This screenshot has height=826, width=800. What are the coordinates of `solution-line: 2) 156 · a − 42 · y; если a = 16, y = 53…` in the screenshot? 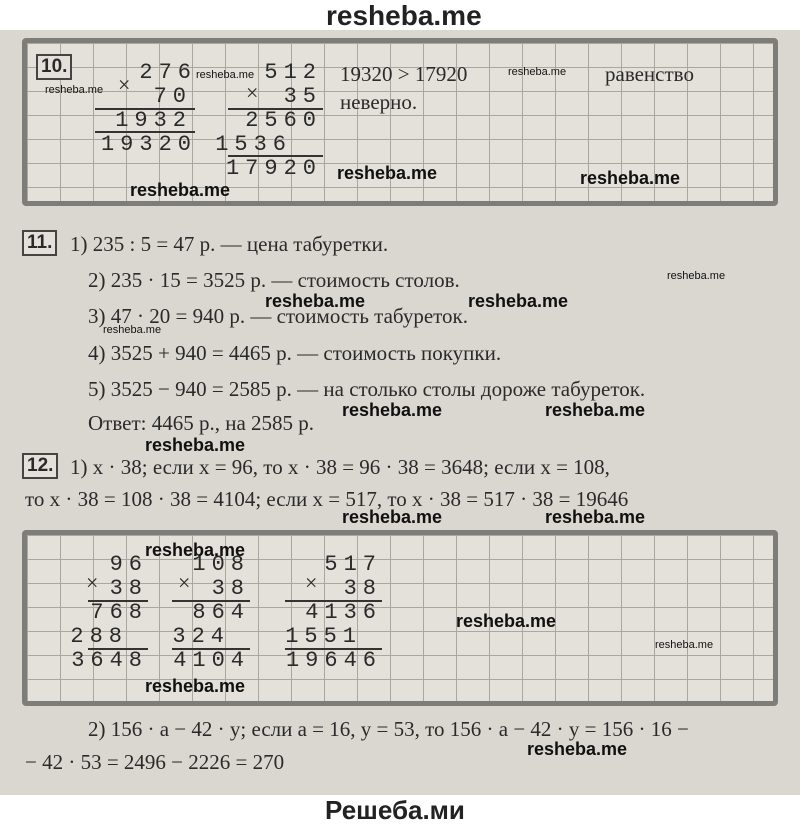 It's located at (388, 729).